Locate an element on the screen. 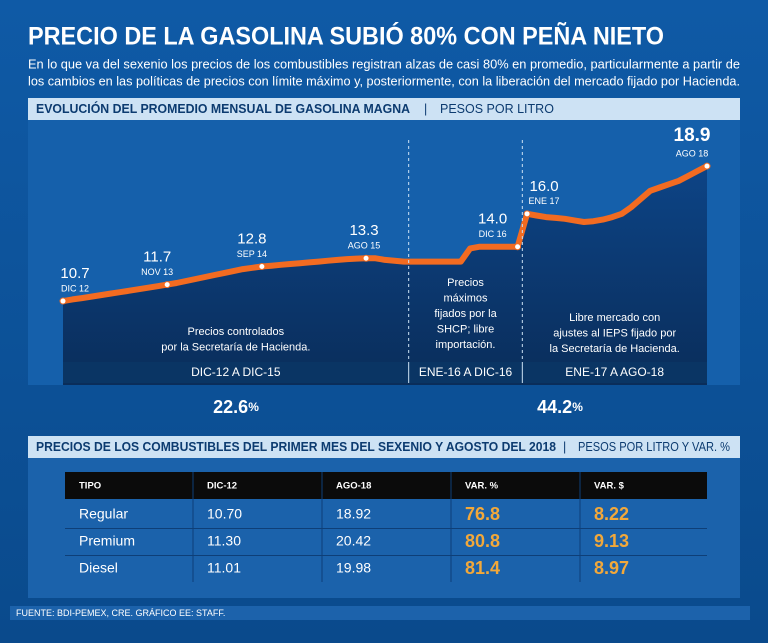 This screenshot has height=643, width=768. period-label: DIC-12 A DIC-15 is located at coordinates (236, 372).